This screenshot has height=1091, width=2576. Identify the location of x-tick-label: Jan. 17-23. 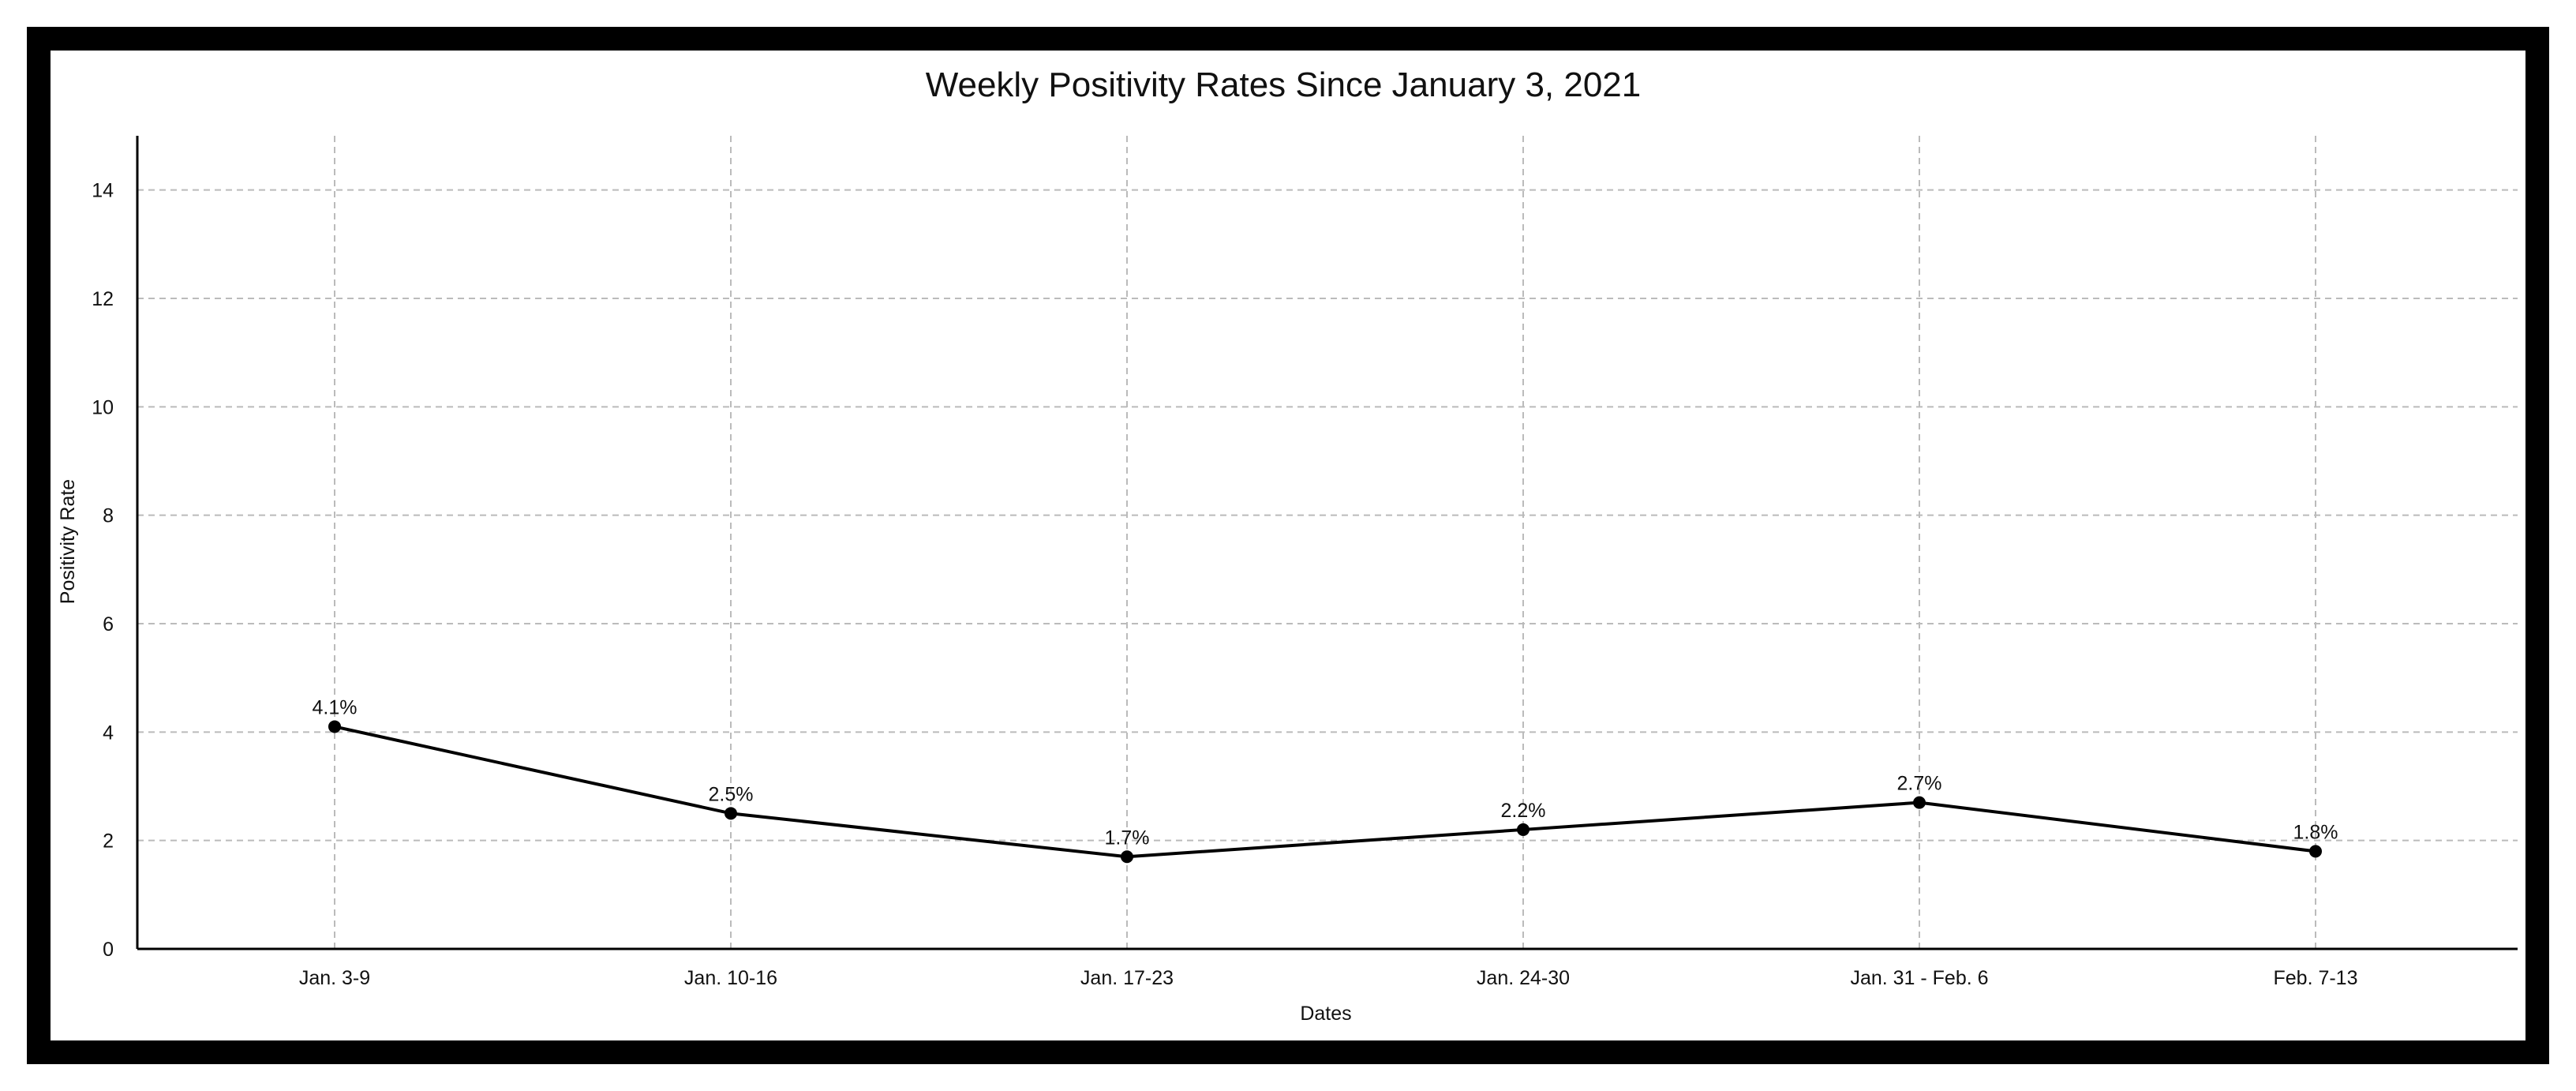
(1127, 978).